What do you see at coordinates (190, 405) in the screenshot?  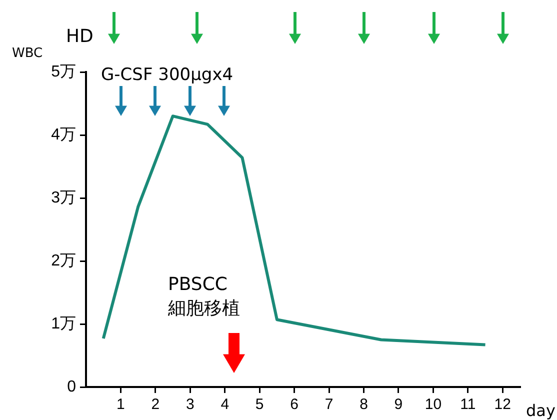 I see `x-tick-label: 3` at bounding box center [190, 405].